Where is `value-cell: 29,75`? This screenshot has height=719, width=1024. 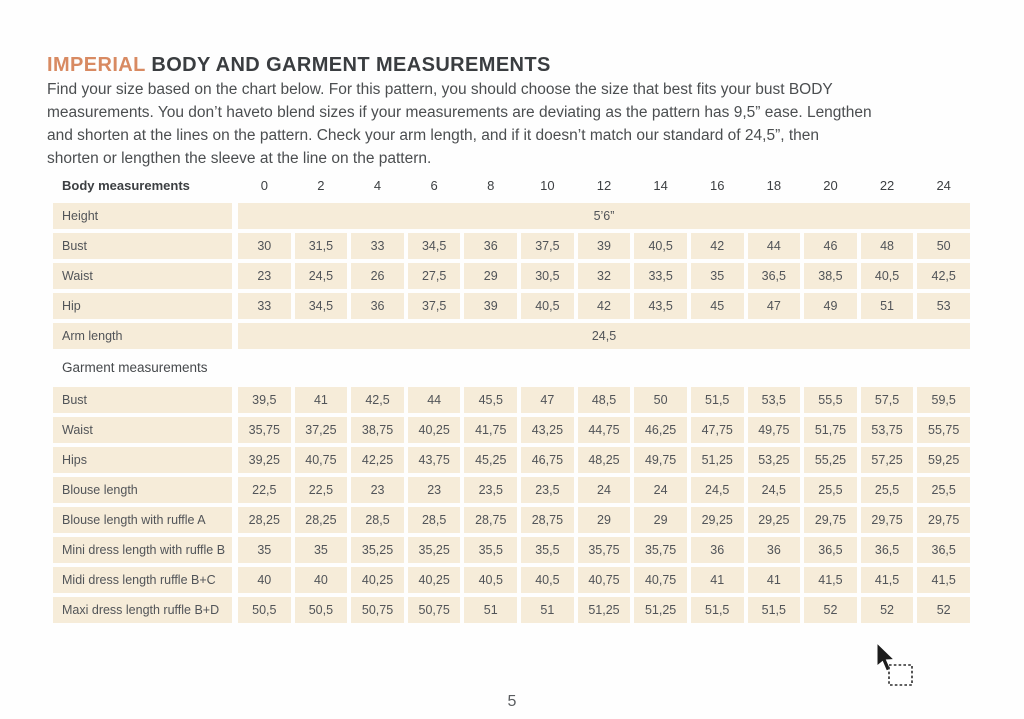
value-cell: 29,75 is located at coordinates (887, 520).